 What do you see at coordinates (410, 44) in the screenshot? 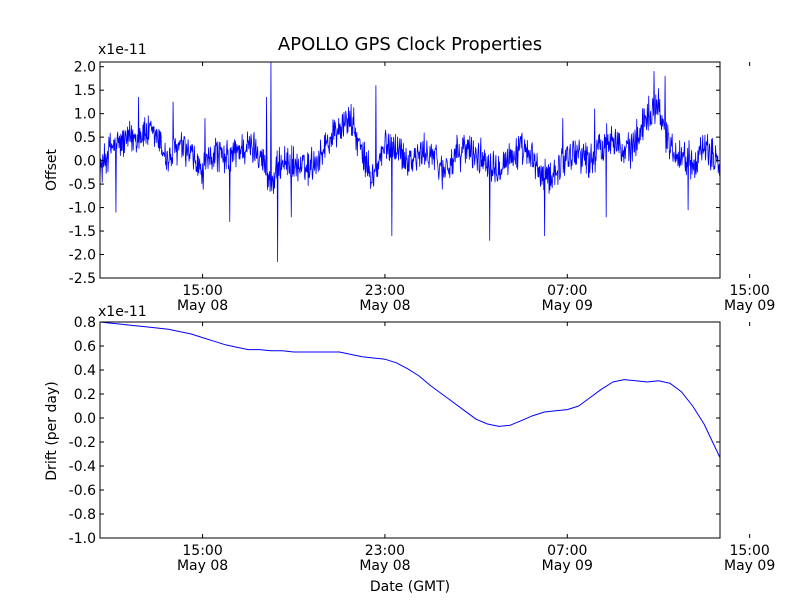
I see `chart-title: APOLLO GPS Clock Properties` at bounding box center [410, 44].